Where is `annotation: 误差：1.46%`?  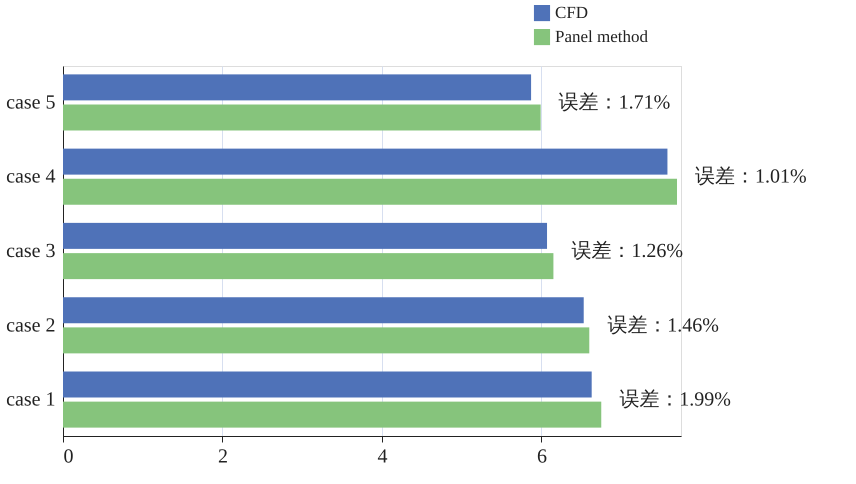
annotation: 误差：1.46% is located at coordinates (663, 325).